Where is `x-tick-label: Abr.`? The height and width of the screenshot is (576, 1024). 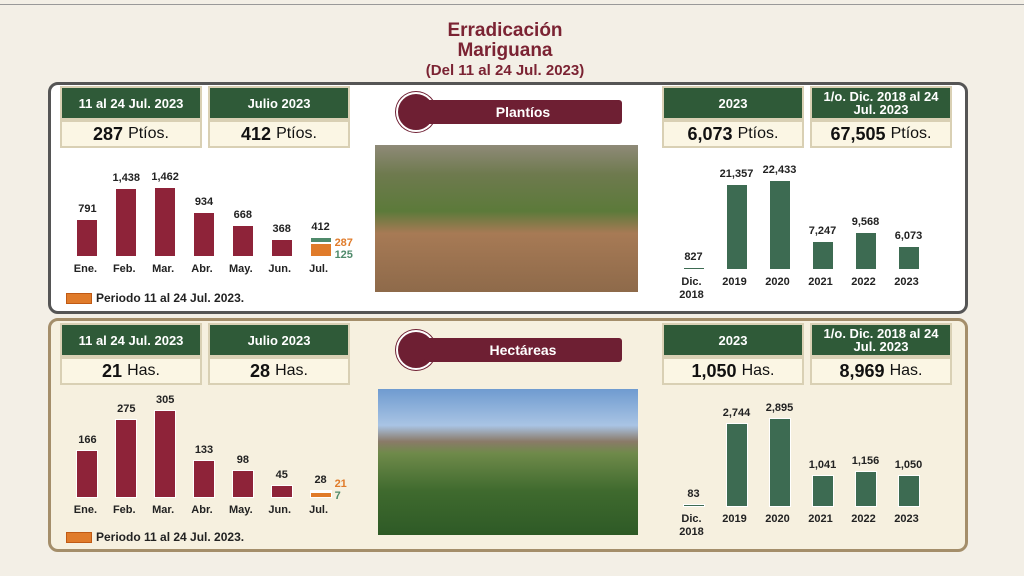 x-tick-label: Abr. is located at coordinates (202, 510).